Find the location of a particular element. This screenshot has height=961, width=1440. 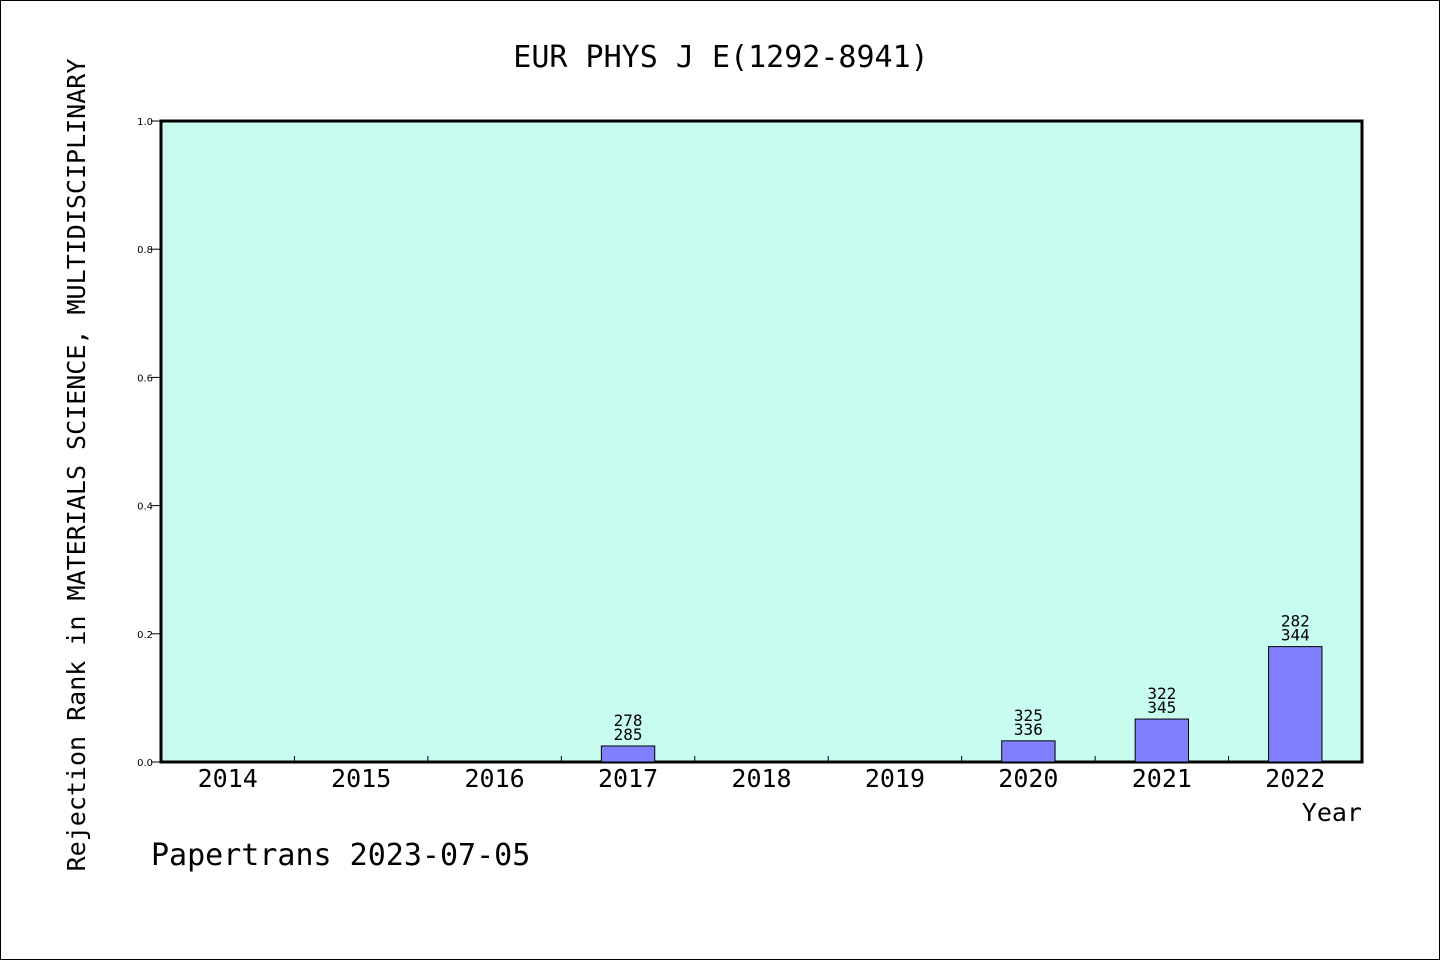

x-tick-label: 2014 is located at coordinates (228, 778).